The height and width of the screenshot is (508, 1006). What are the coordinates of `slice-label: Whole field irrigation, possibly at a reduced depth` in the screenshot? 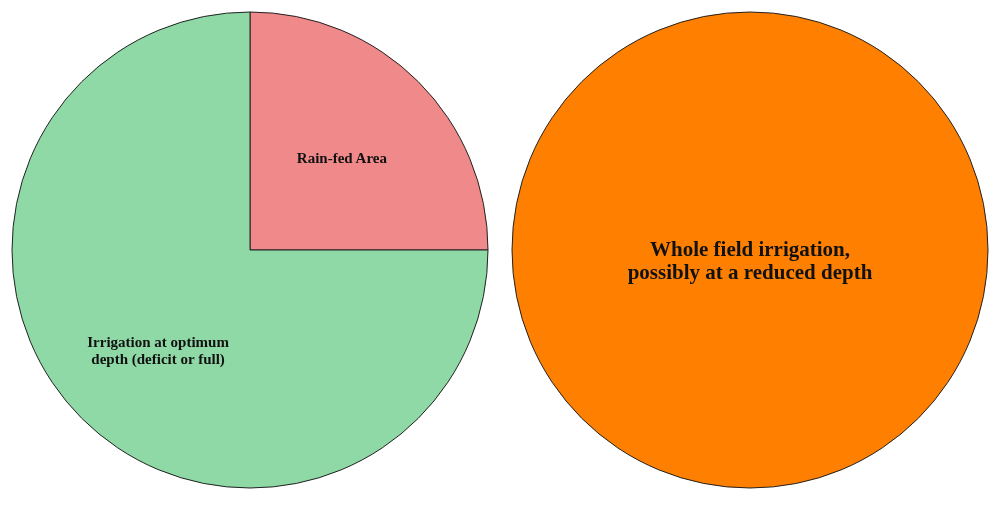 It's located at (750, 260).